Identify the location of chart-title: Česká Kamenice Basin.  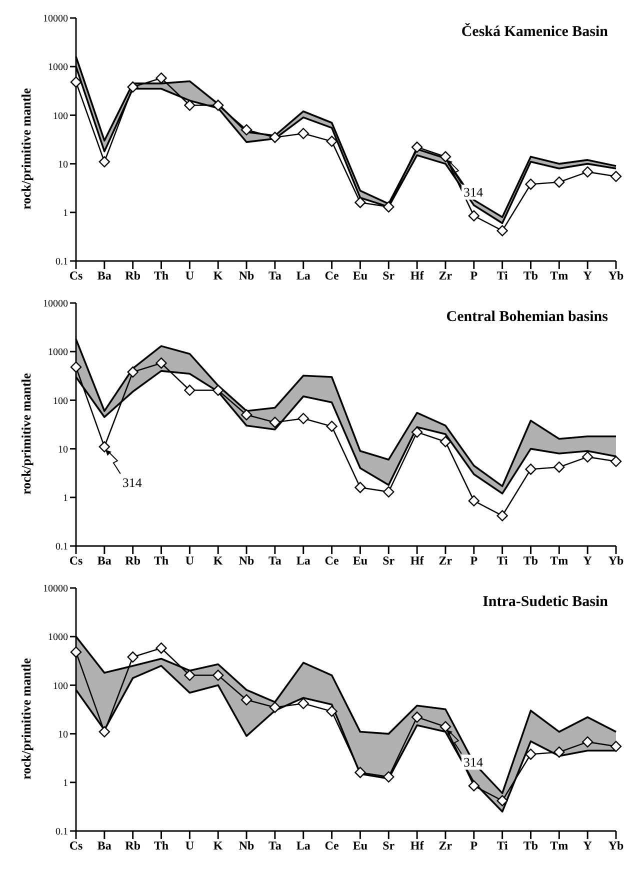
(534, 32).